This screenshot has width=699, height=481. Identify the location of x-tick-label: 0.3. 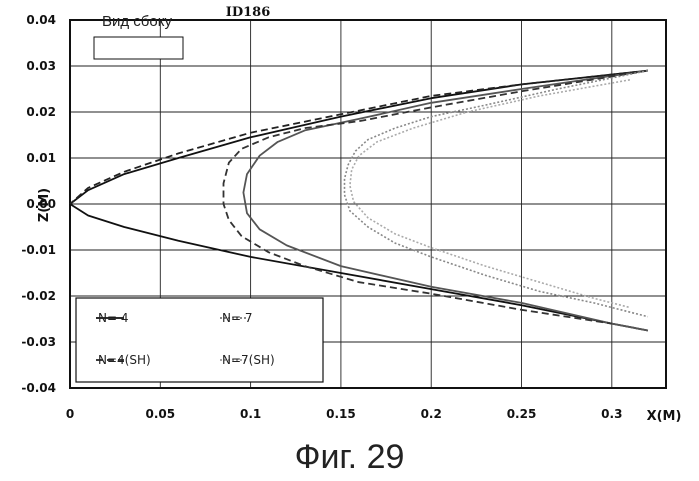
(611, 414).